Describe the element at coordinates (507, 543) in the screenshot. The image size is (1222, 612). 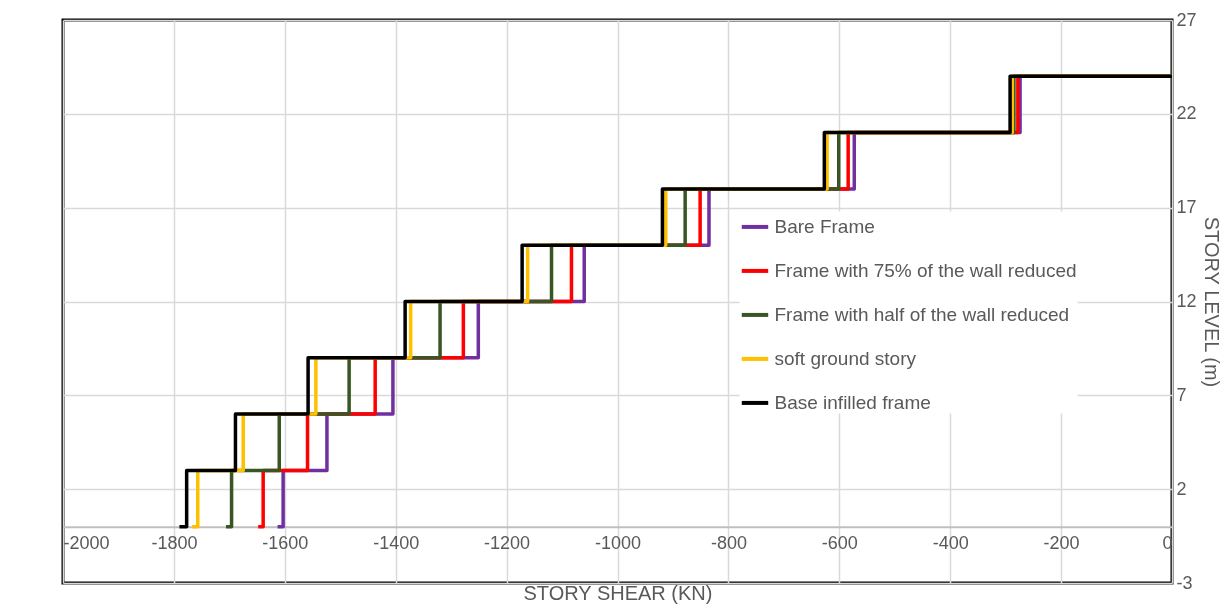
I see `x-tick-label: -1200` at that location.